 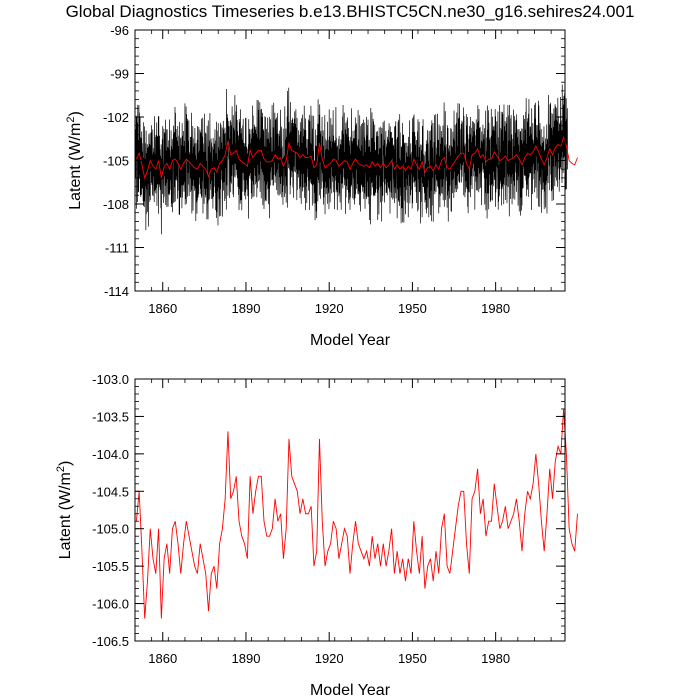 I want to click on y-tick-label: -105.5, so click(x=110, y=566).